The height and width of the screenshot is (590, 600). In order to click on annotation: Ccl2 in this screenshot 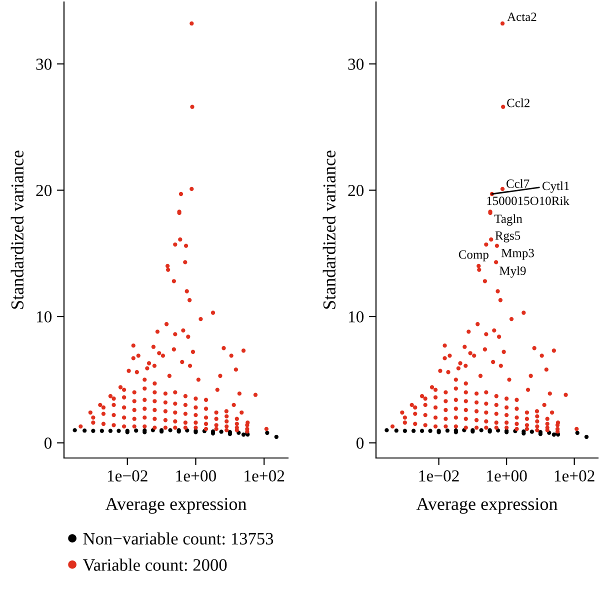, I will do `click(518, 103)`.